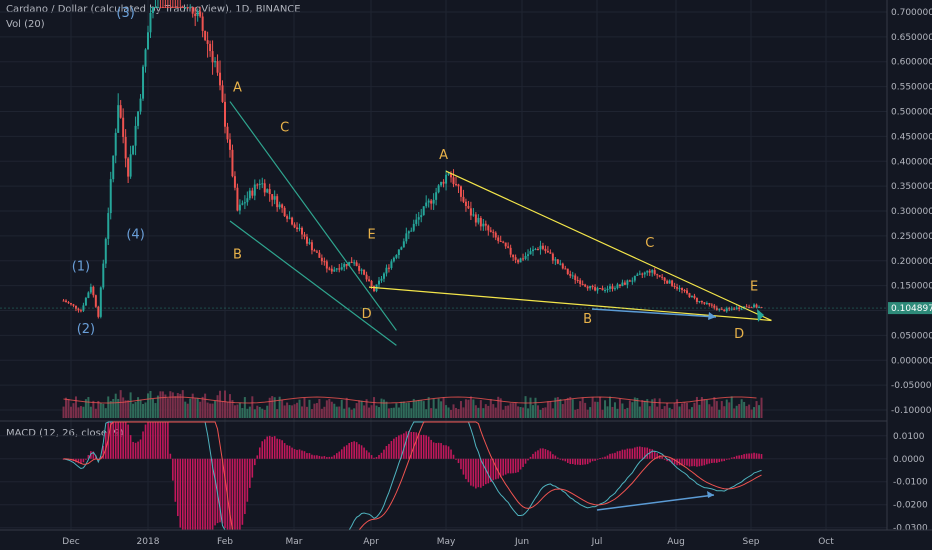 This screenshot has width=932, height=550. Describe the element at coordinates (710, 494) in the screenshot. I see `macd-divergence-arrowhead` at that location.